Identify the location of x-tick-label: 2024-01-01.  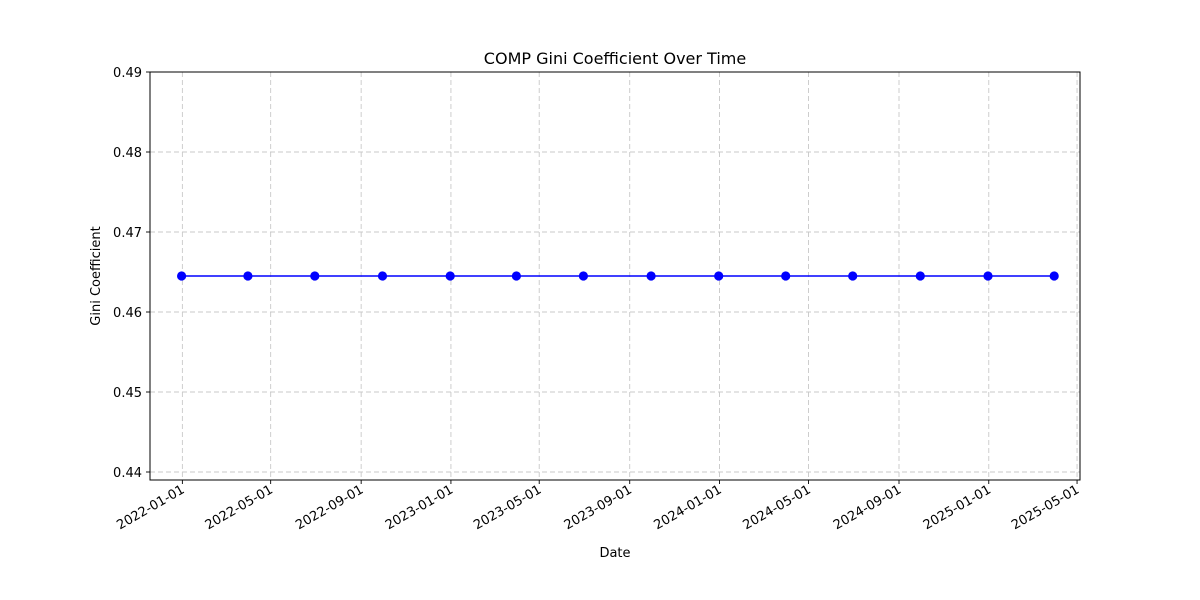
(688, 507).